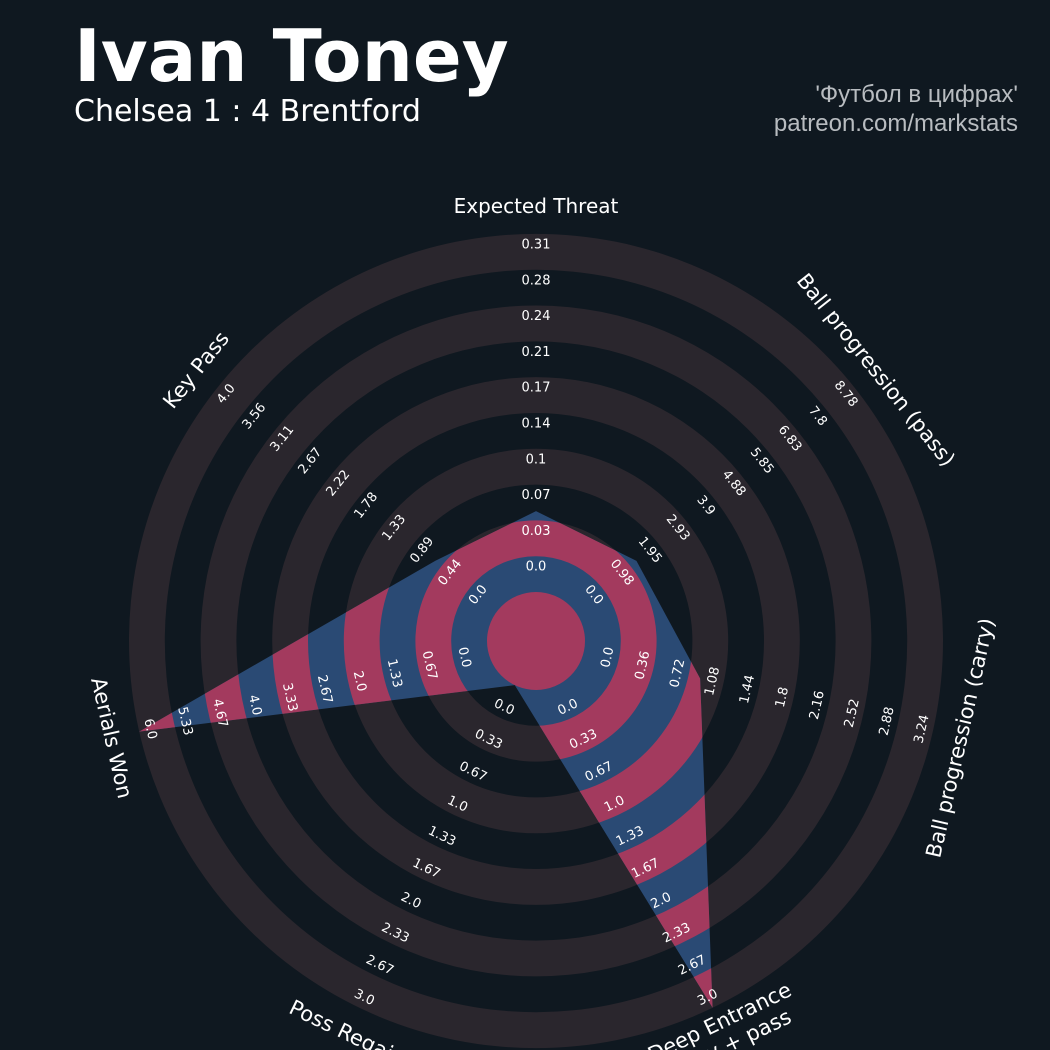 This screenshot has width=1050, height=1050. I want to click on tick-label: 0.03, so click(536, 531).